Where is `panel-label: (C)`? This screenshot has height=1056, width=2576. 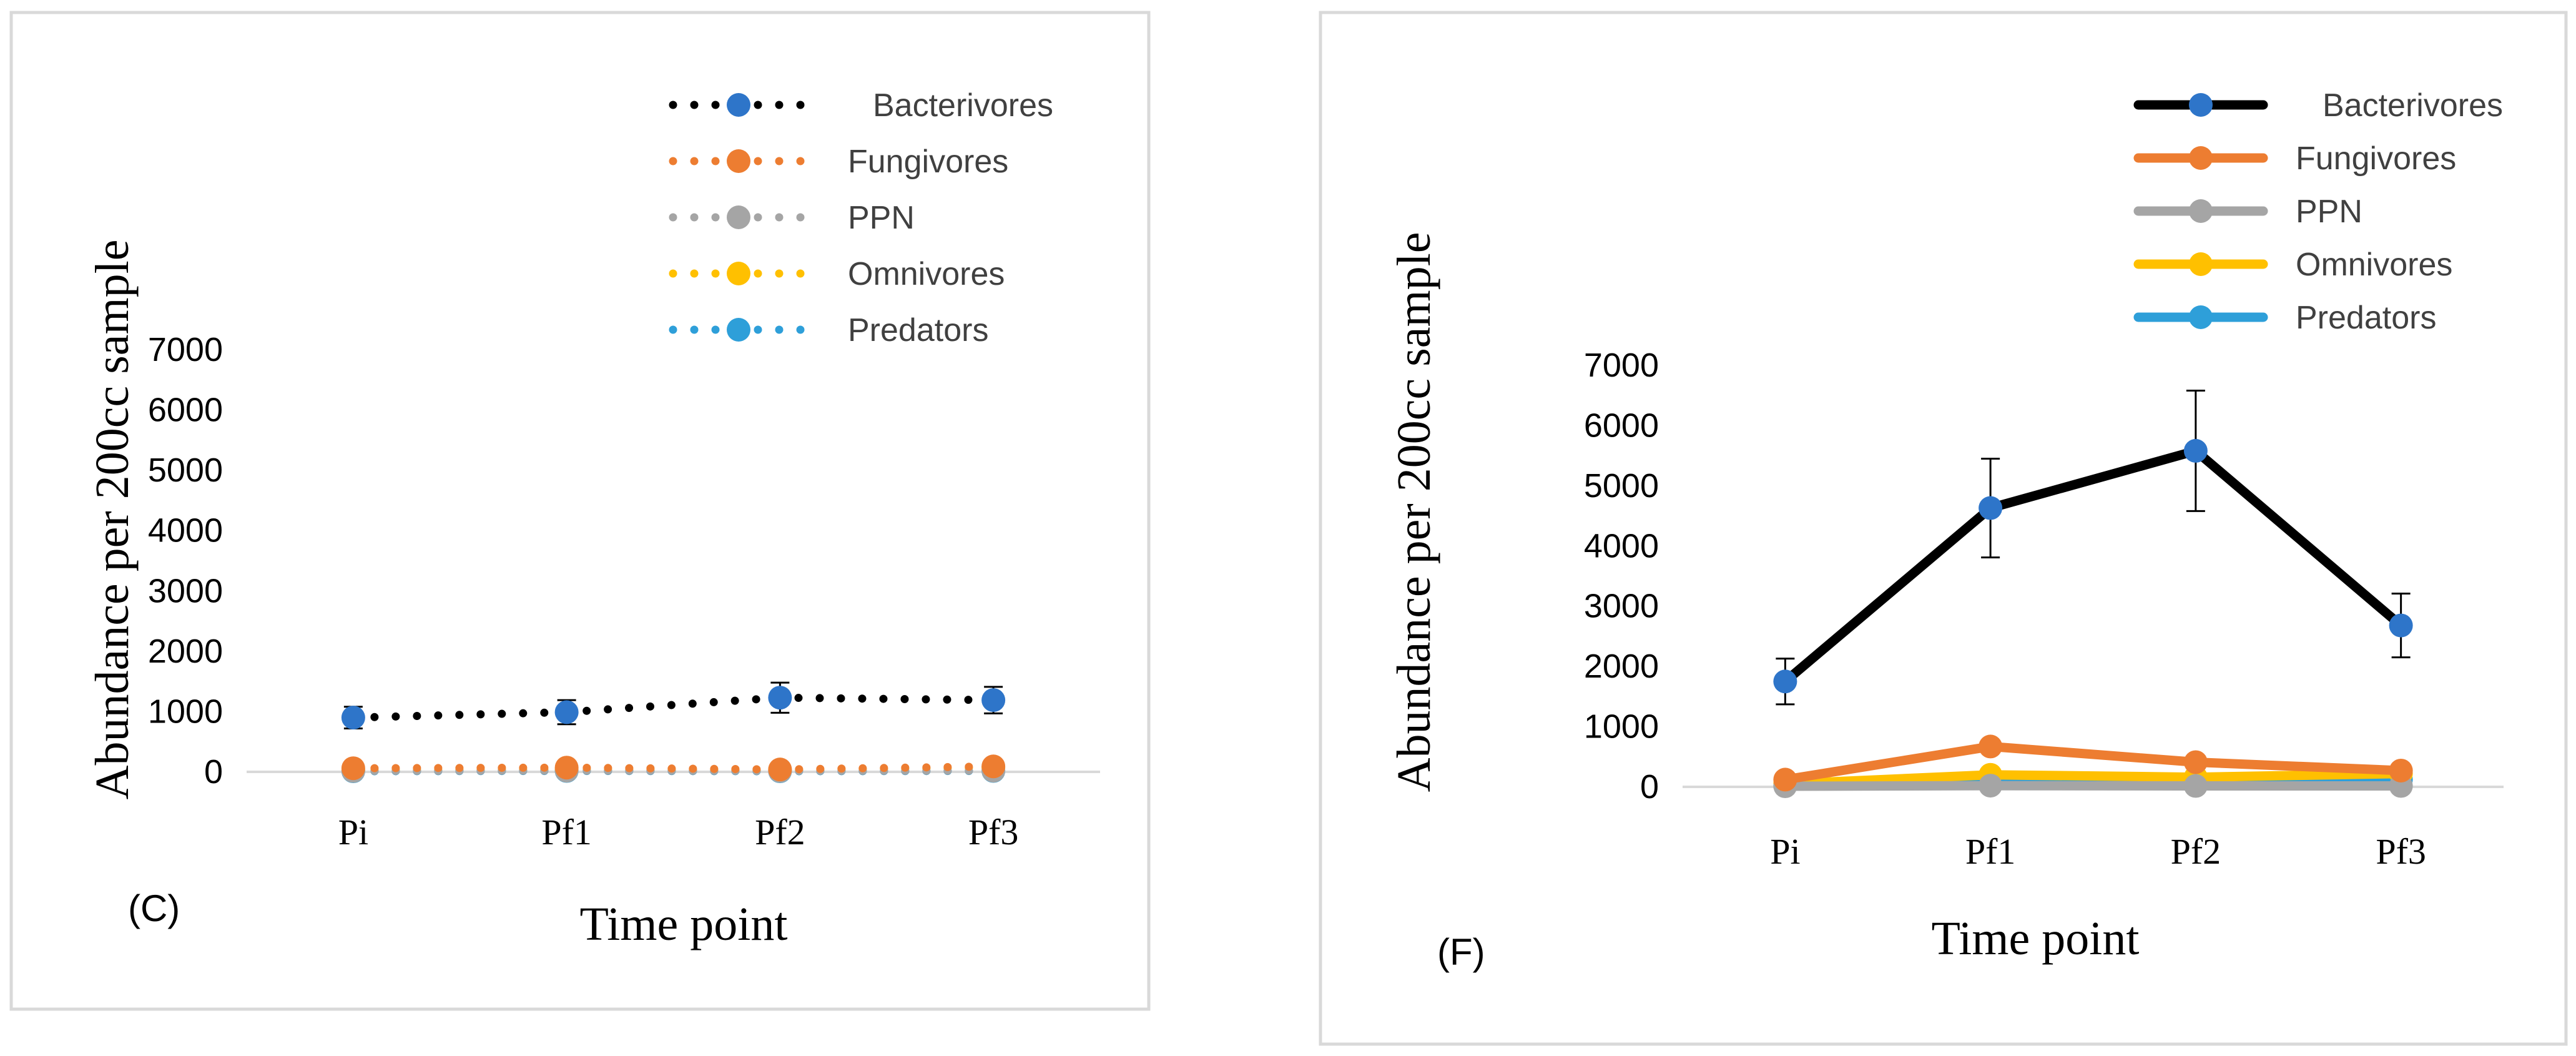
panel-label: (C) is located at coordinates (154, 908).